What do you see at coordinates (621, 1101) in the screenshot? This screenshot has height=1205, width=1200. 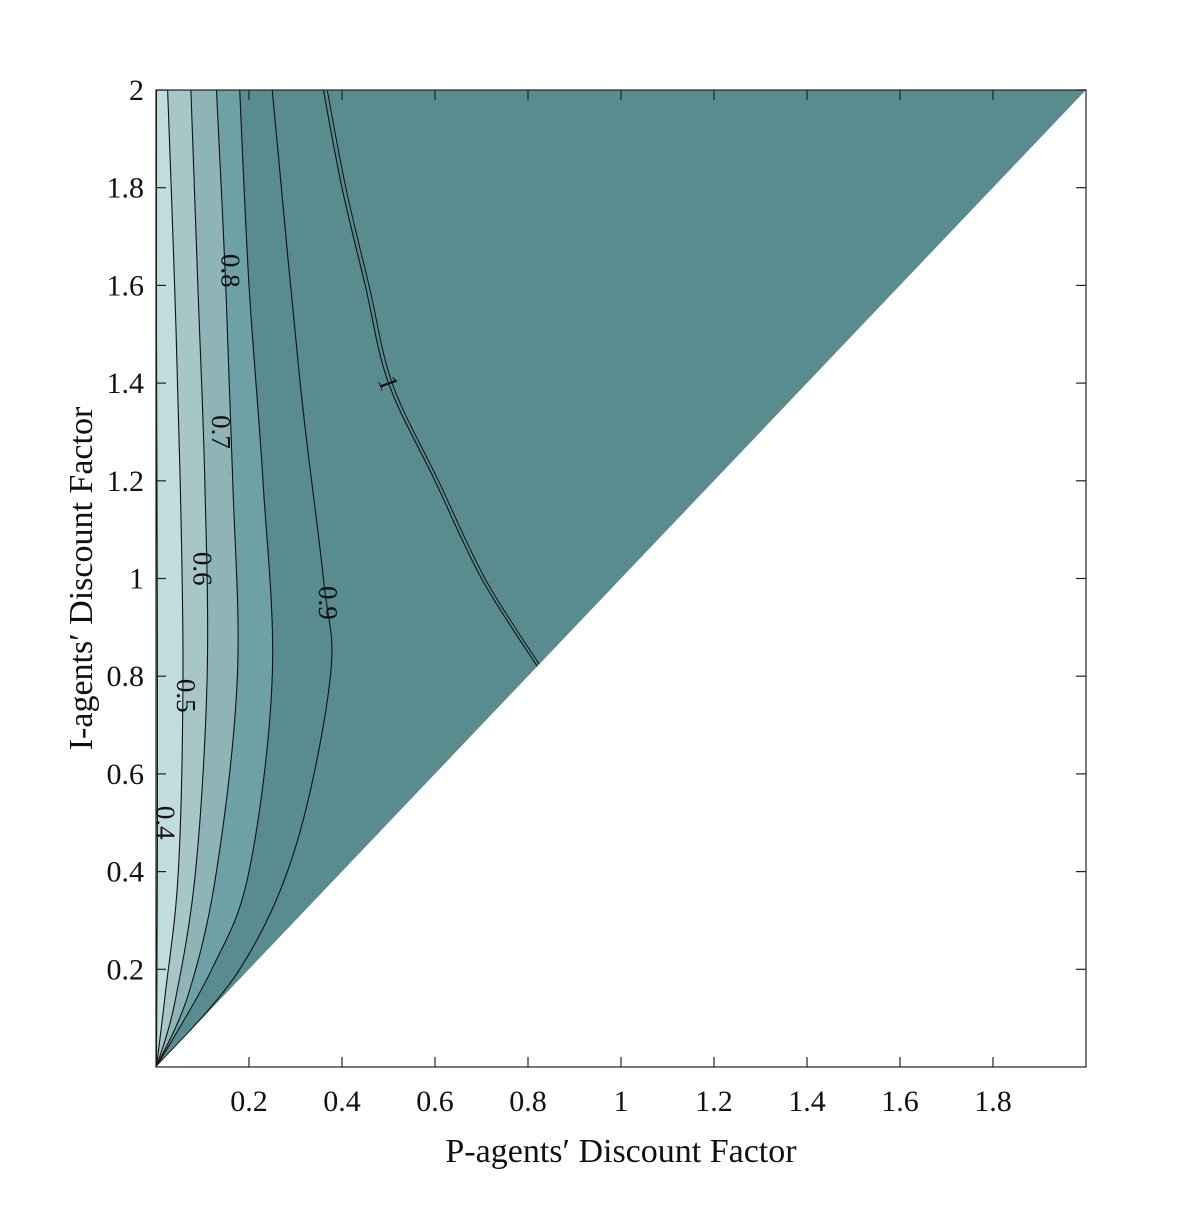 I see `x-tick-label: 1` at bounding box center [621, 1101].